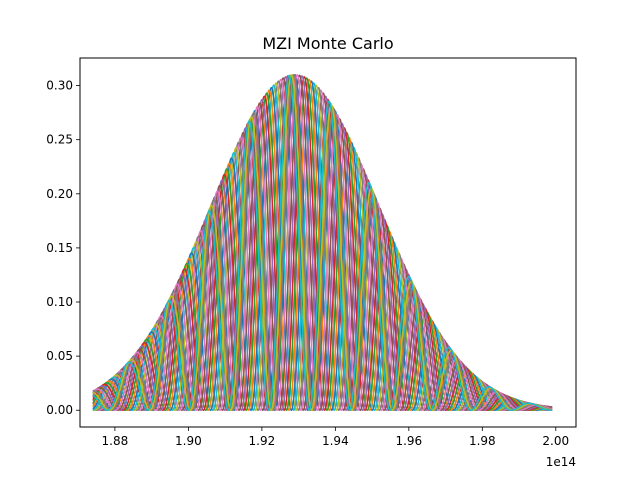  Describe the element at coordinates (59, 356) in the screenshot. I see `y-tick-label: 0.05` at that location.